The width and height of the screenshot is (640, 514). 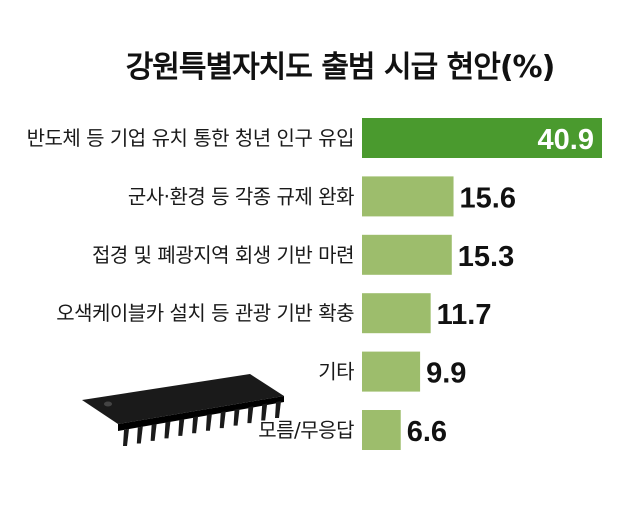 What do you see at coordinates (205, 313) in the screenshot?
I see `category-label-3: 오색케이블카 설치 등 관광 기반 확충` at bounding box center [205, 313].